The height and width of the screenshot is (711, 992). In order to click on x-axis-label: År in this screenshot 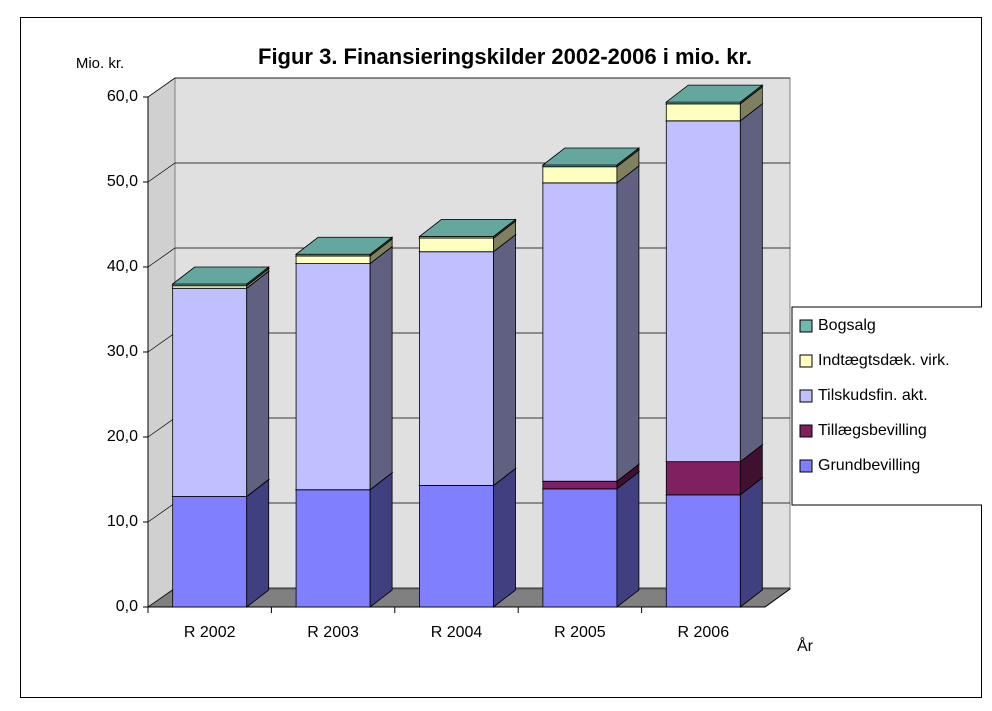, I will do `click(805, 645)`.